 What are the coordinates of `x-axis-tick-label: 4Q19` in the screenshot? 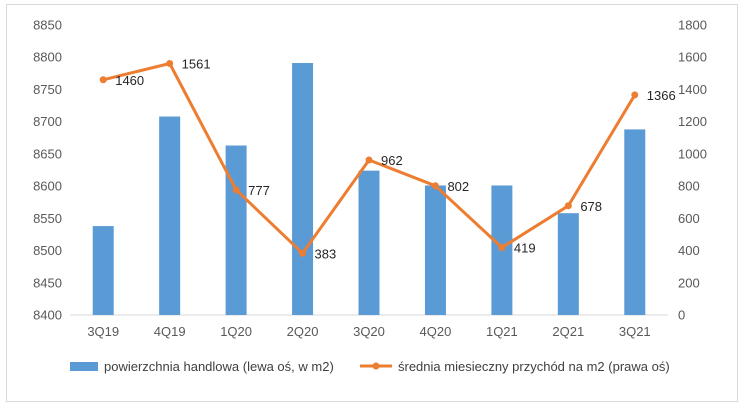 It's located at (170, 331).